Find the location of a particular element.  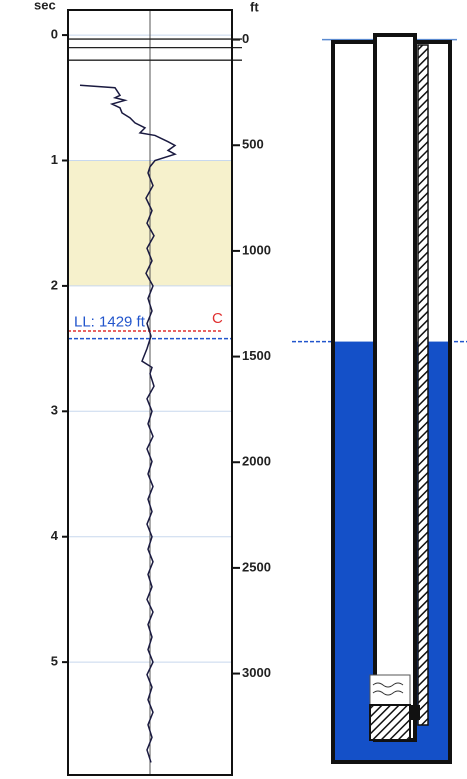

y2-tick-label: 1500 is located at coordinates (256, 355).